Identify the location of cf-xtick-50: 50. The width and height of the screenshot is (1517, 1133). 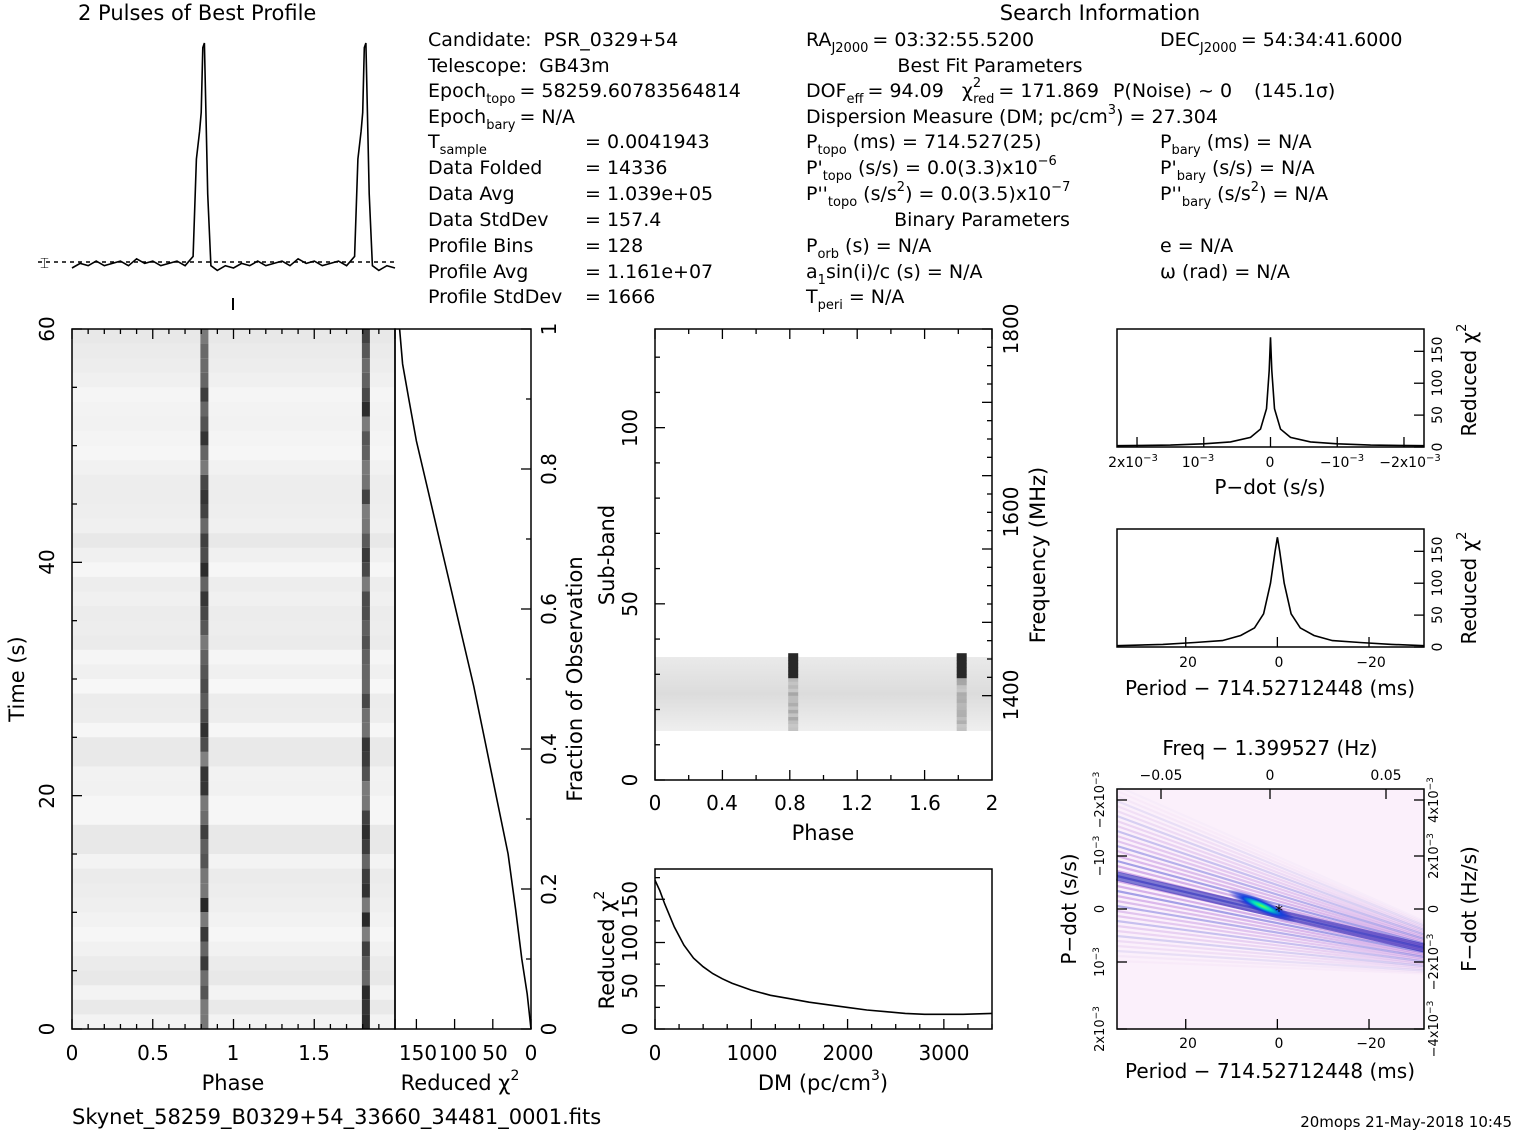
(494, 1053).